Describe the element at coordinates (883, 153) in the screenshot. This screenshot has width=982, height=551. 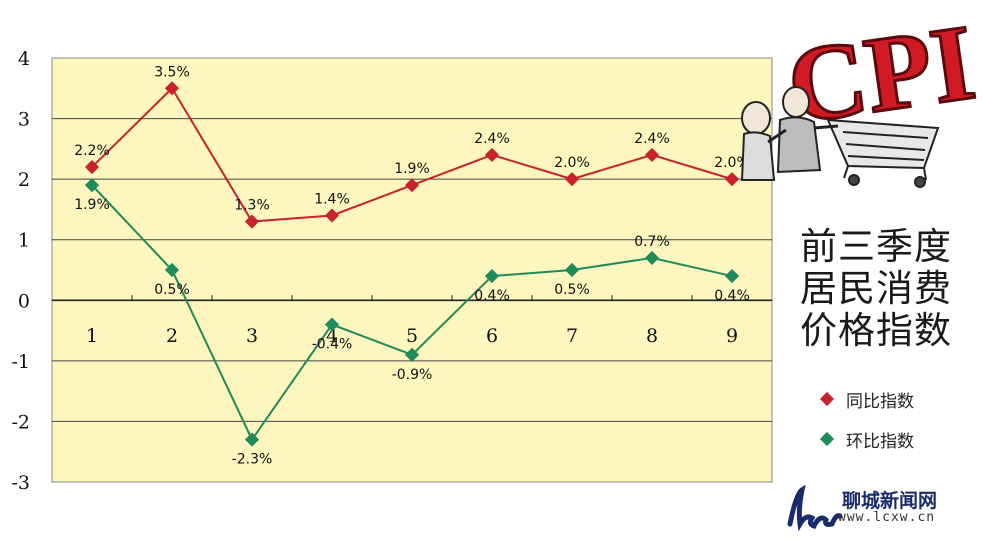
I see `cart-icon` at that location.